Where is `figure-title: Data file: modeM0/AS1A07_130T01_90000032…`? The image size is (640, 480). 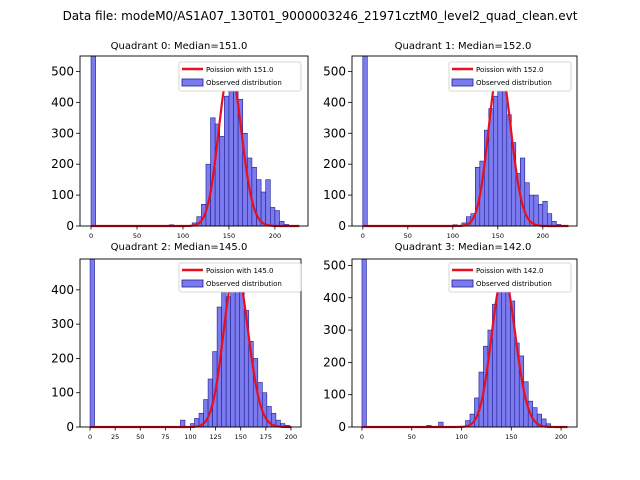
figure-title: Data file: modeM0/AS1A07_130T01_90000032… is located at coordinates (320, 16).